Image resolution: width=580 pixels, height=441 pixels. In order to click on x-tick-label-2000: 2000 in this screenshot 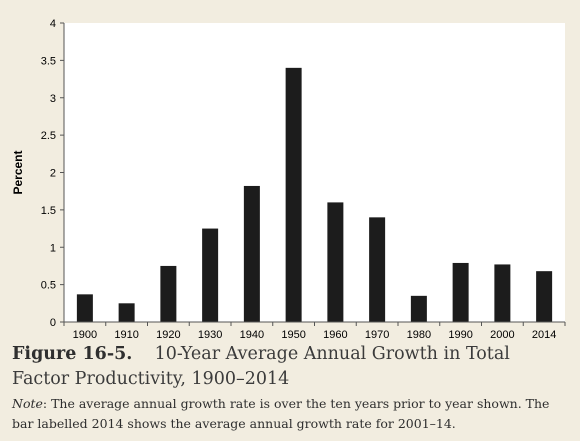, I will do `click(502, 335)`.